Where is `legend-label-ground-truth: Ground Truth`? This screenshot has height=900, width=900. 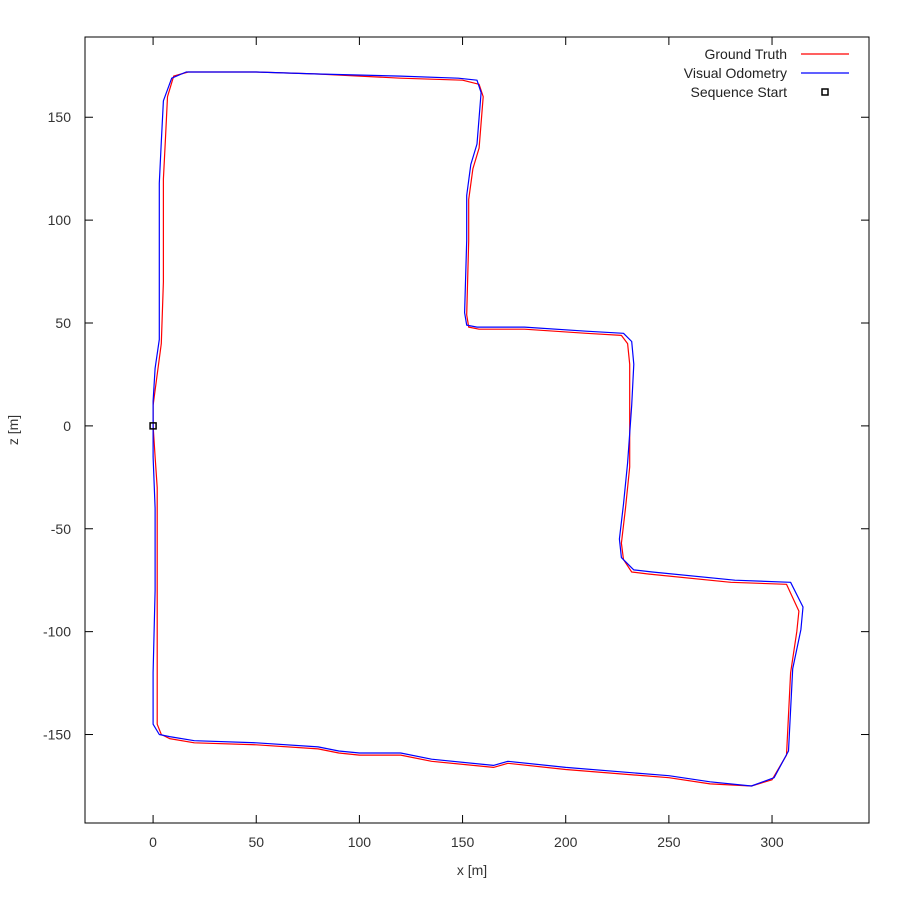
legend-label-ground-truth: Ground Truth is located at coordinates (746, 54).